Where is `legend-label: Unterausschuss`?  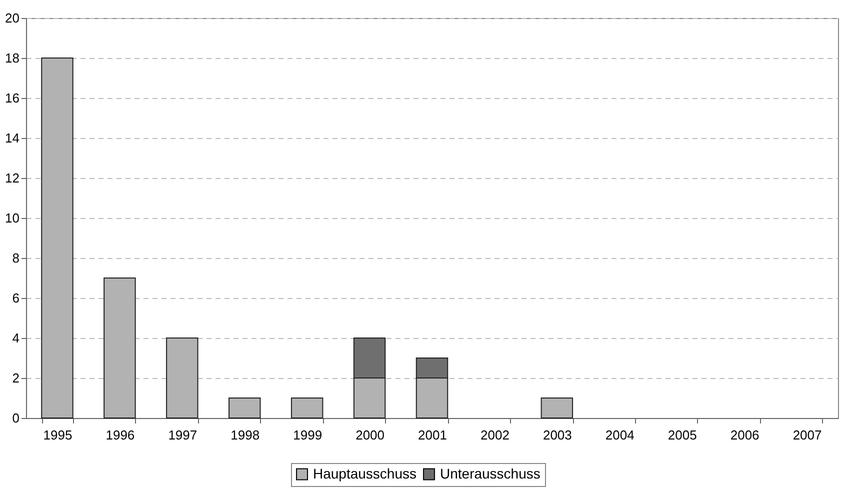
legend-label: Unterausschuss is located at coordinates (490, 473).